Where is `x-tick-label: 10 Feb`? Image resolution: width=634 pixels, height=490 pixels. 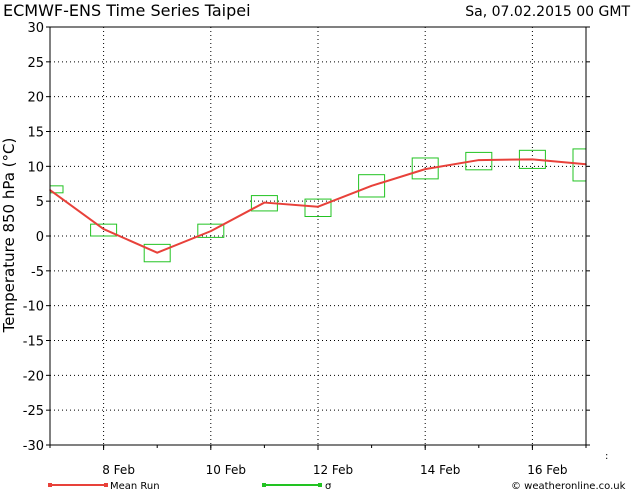
x-tick-label: 10 Feb is located at coordinates (226, 470).